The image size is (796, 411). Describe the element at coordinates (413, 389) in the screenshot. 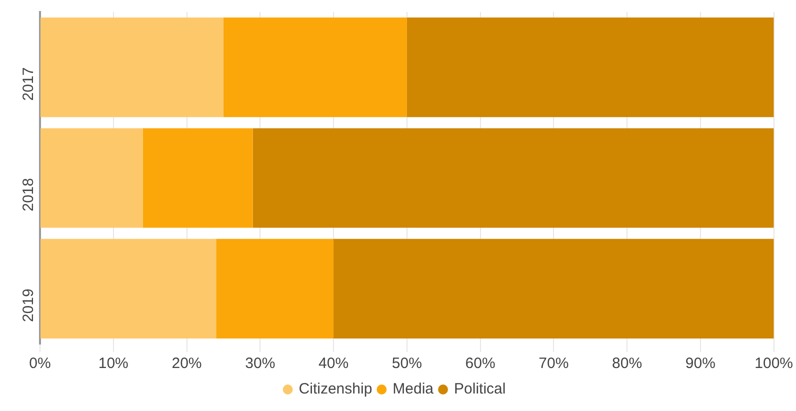

I see `legend-label: Media` at that location.